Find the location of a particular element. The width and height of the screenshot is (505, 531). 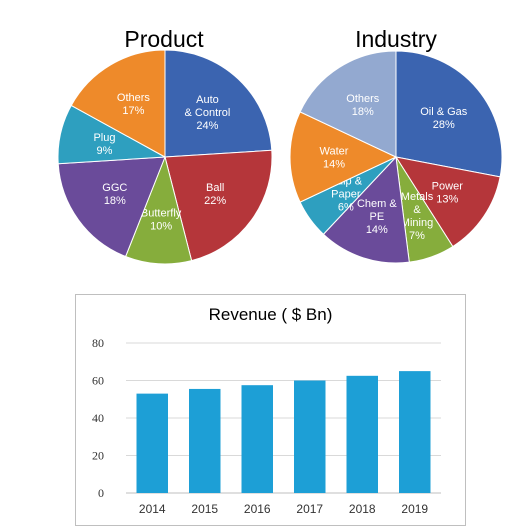

industry-slice-water is located at coordinates (343, 157).